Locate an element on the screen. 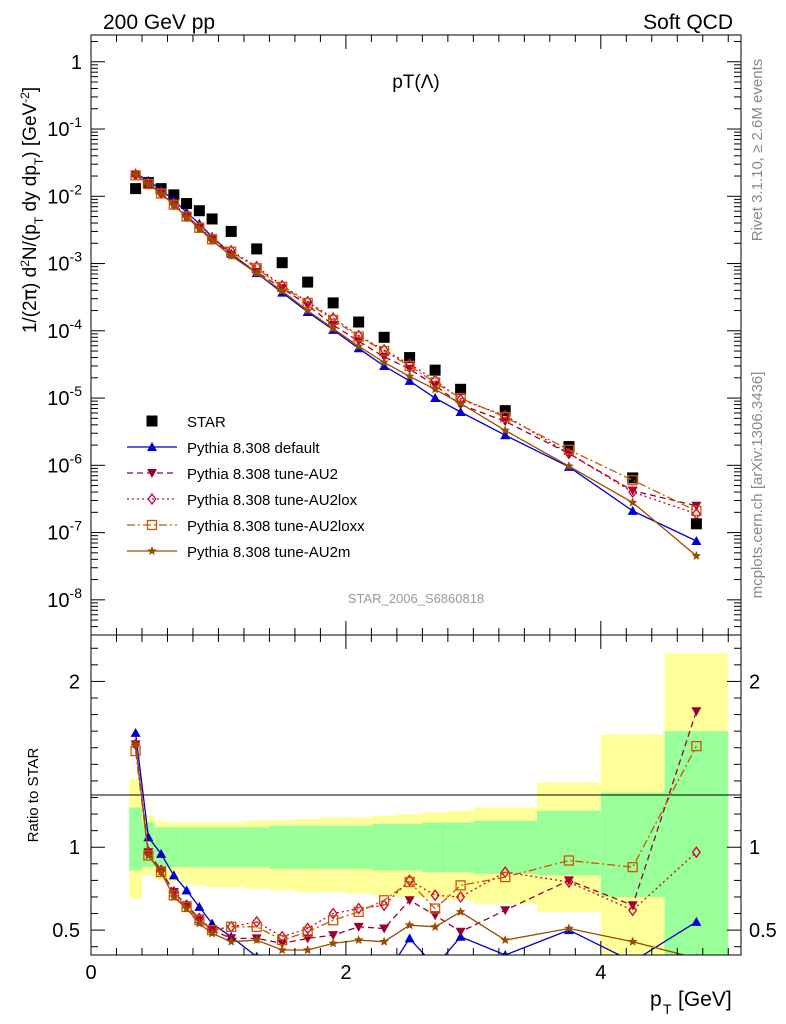  ratio-line-pythia-8-308-tune-au2loxx is located at coordinates (415, 843).